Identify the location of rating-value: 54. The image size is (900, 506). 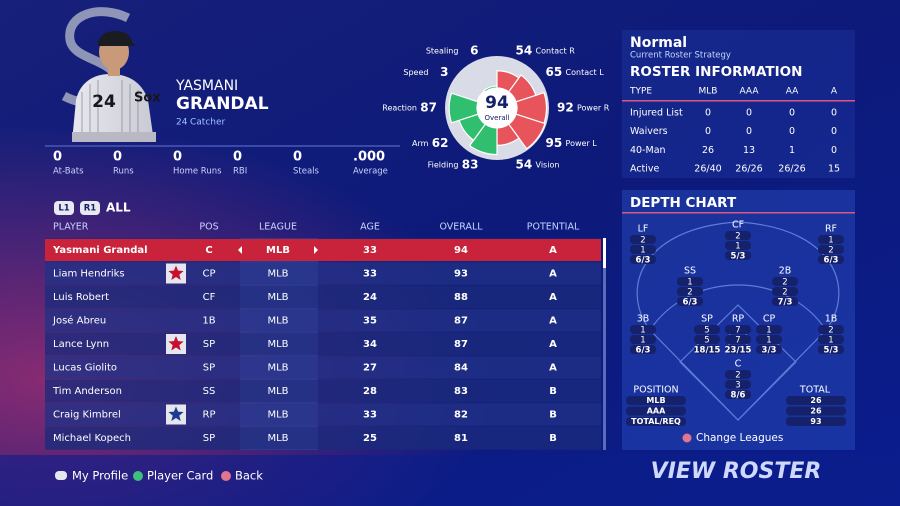
(524, 50).